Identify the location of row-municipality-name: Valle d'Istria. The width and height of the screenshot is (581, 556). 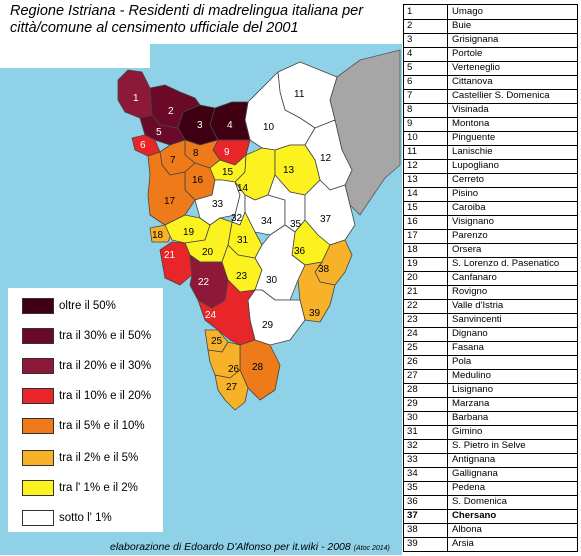
(478, 305).